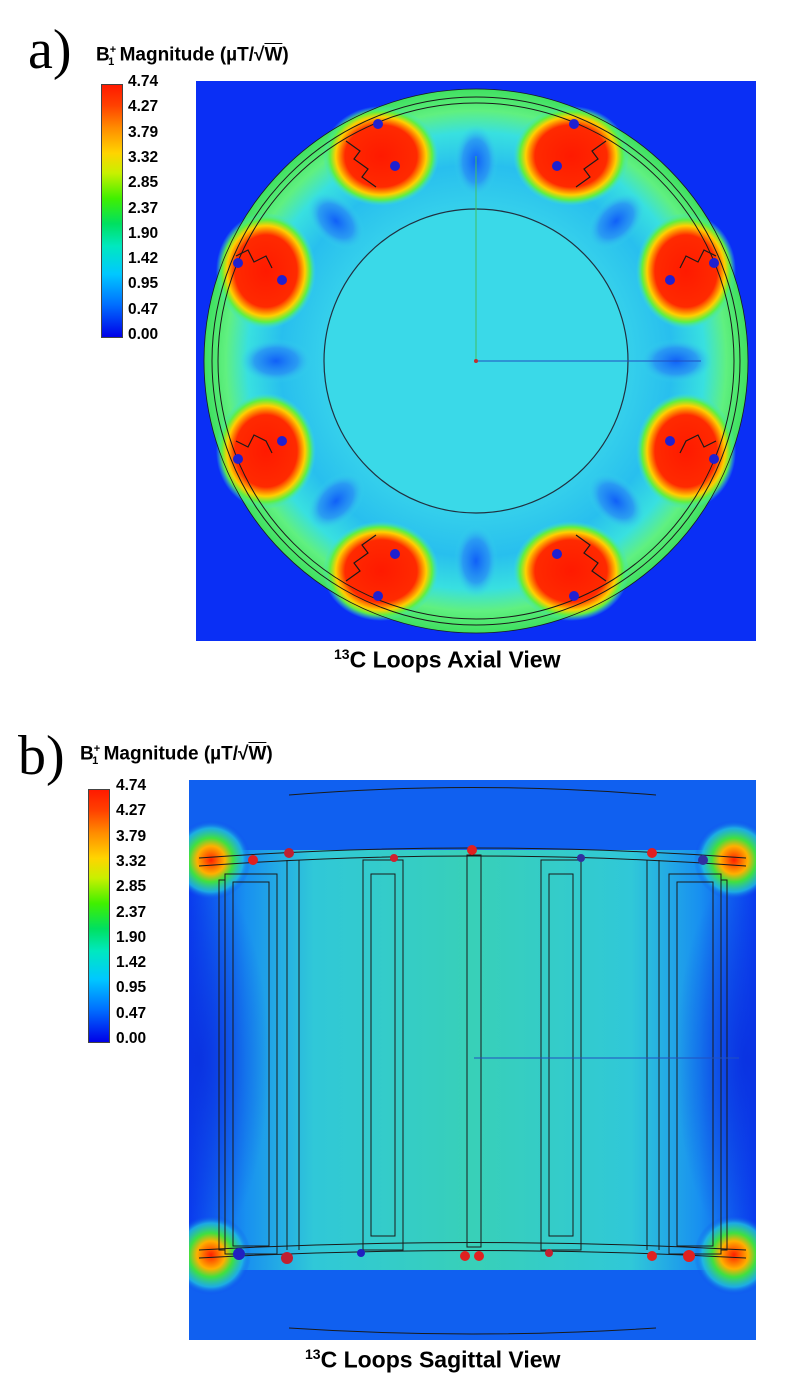 The image size is (788, 1393). Describe the element at coordinates (472, 1305) in the screenshot. I see `bottom-field-band` at that location.